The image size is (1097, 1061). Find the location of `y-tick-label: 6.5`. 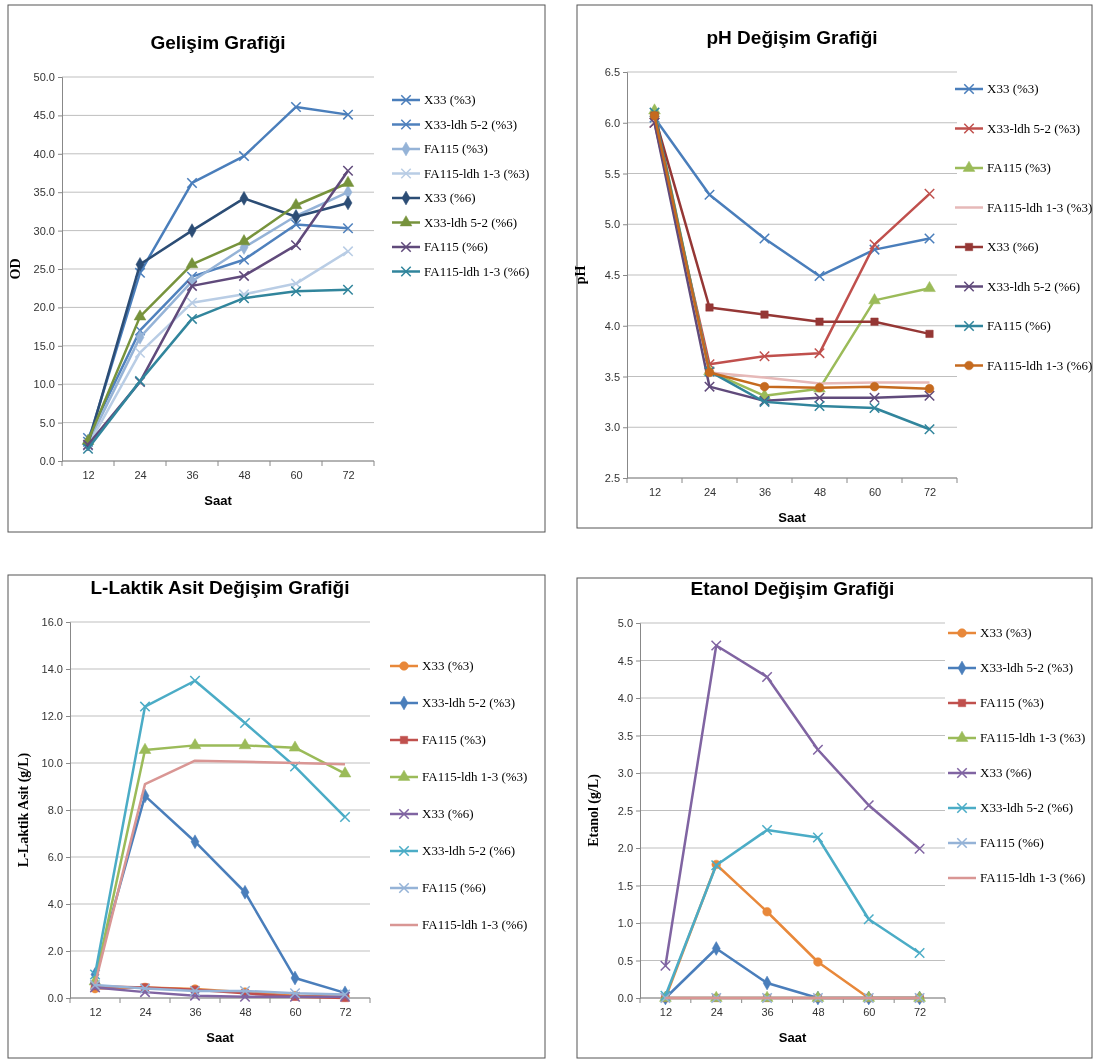

y-tick-label: 6.5 is located at coordinates (612, 72).